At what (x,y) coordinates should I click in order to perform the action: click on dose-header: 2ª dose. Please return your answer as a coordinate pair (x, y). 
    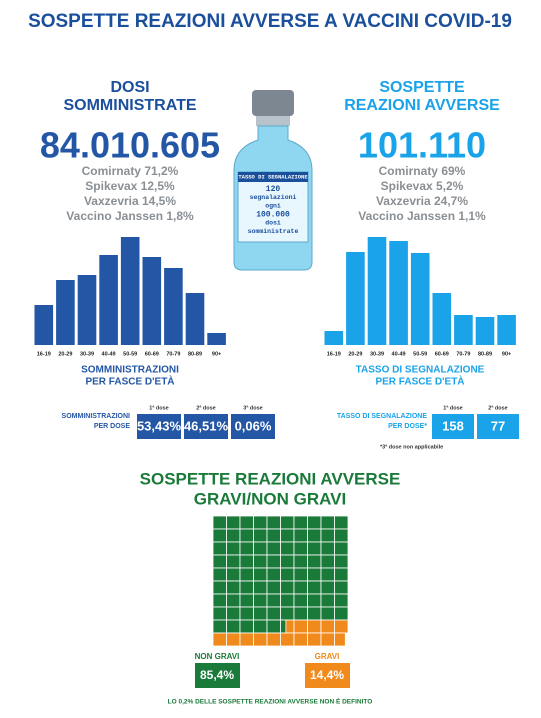
    Looking at the image, I should click on (497, 407).